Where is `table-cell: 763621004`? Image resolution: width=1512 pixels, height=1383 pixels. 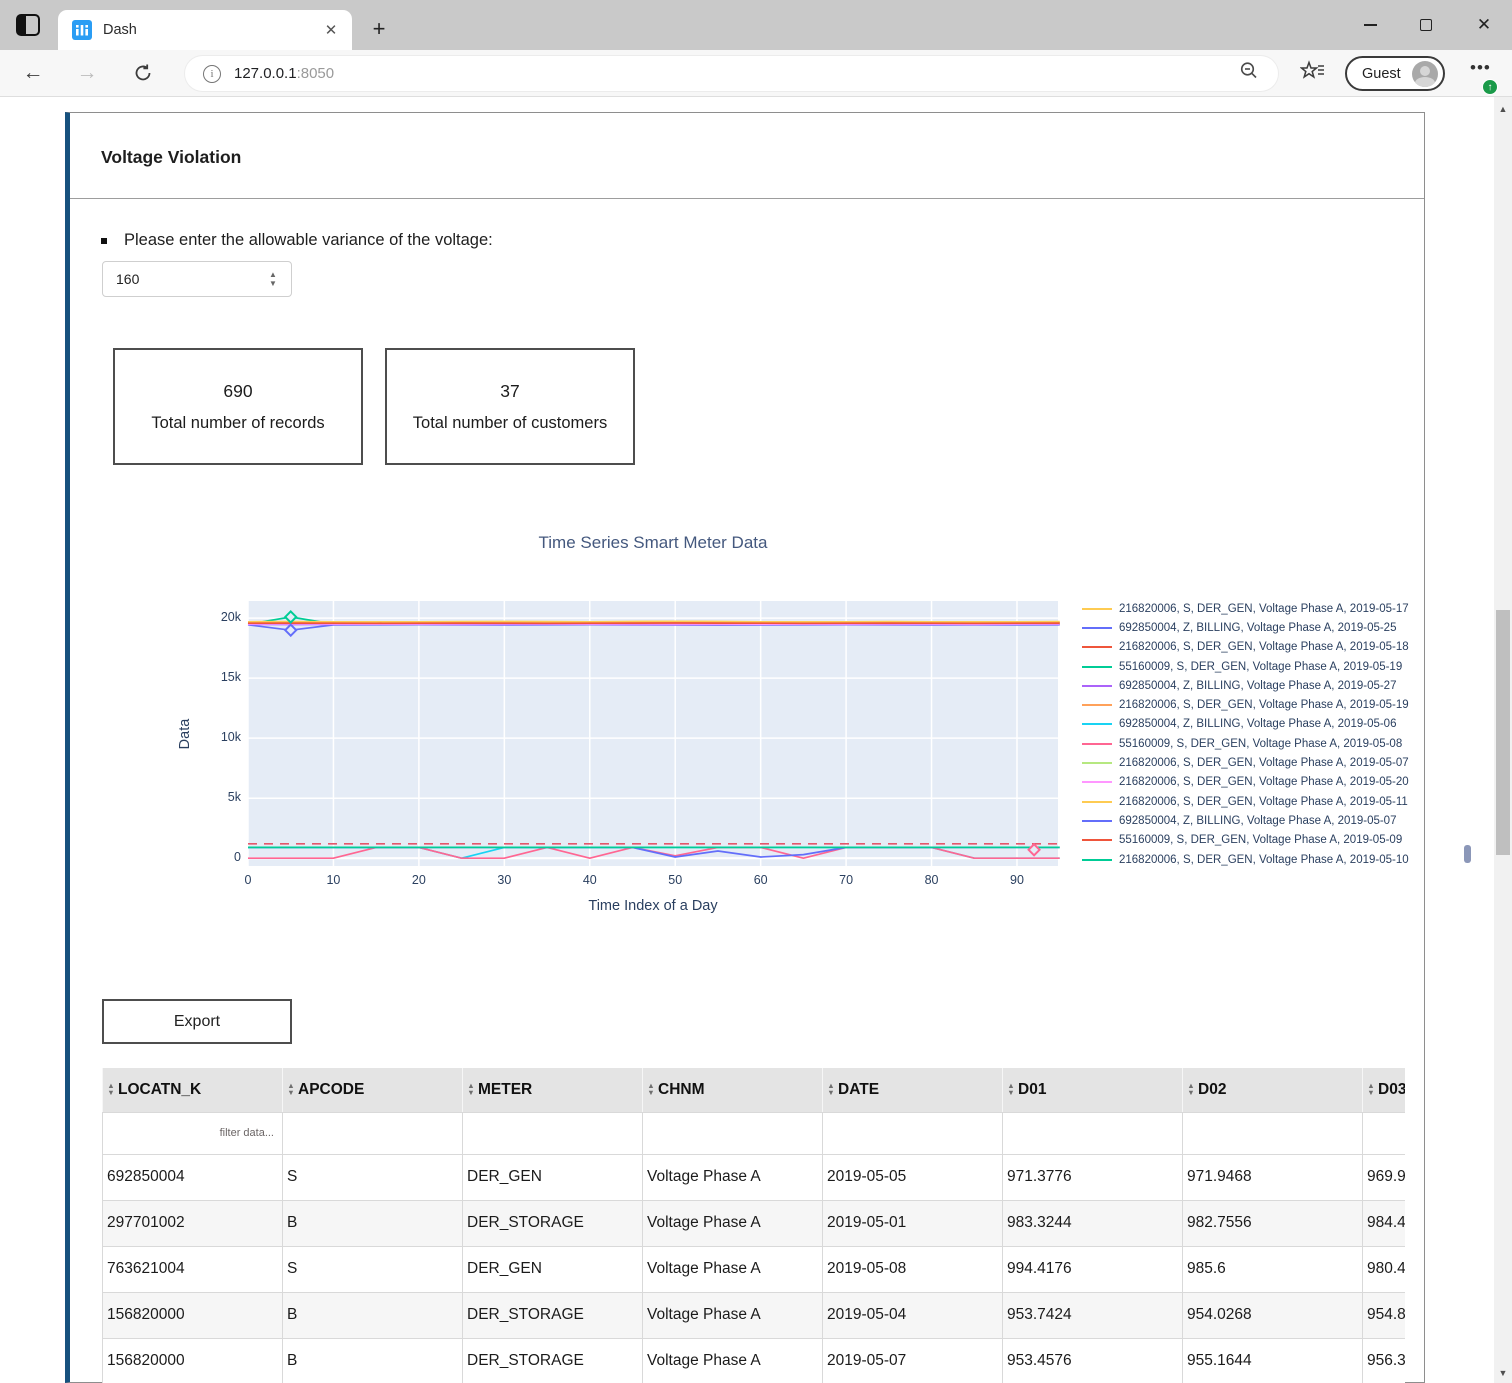
table-cell: 763621004 is located at coordinates (192, 1269).